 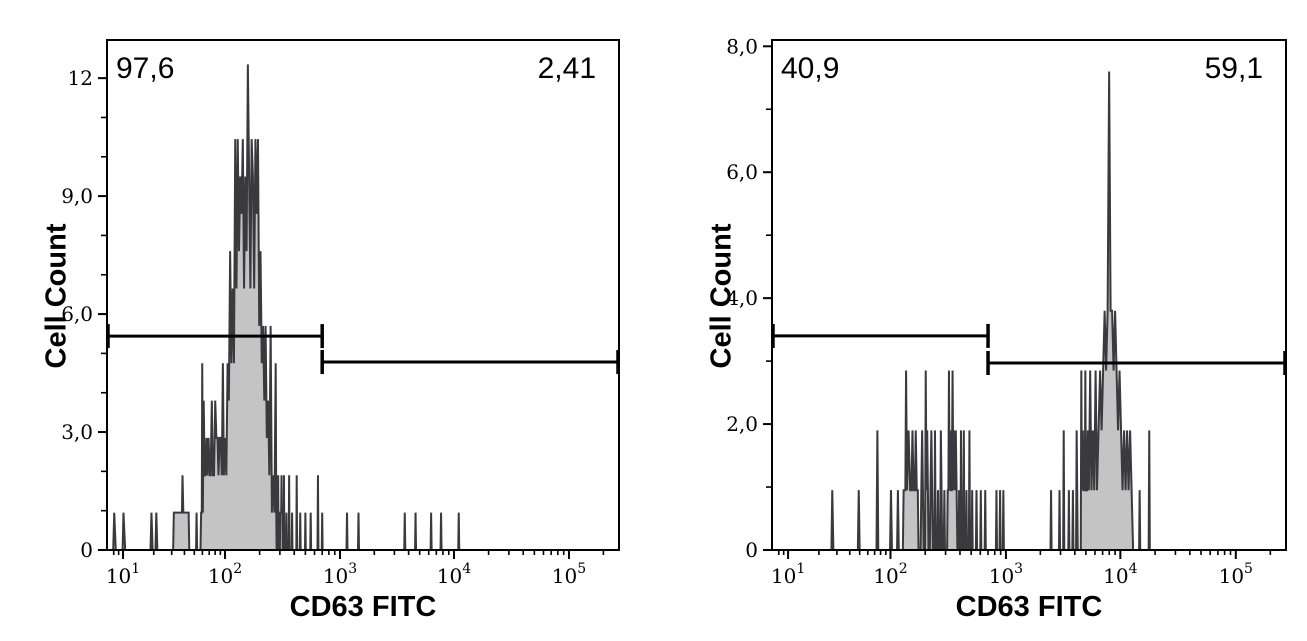 I want to click on y-tick-label: 3,0, so click(x=77, y=432).